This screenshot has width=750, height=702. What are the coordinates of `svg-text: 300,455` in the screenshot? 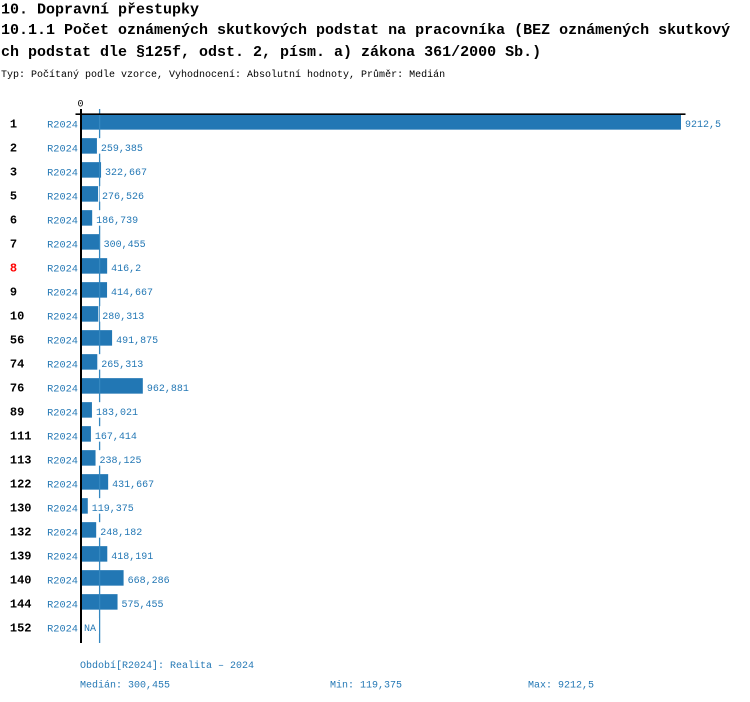 It's located at (125, 245).